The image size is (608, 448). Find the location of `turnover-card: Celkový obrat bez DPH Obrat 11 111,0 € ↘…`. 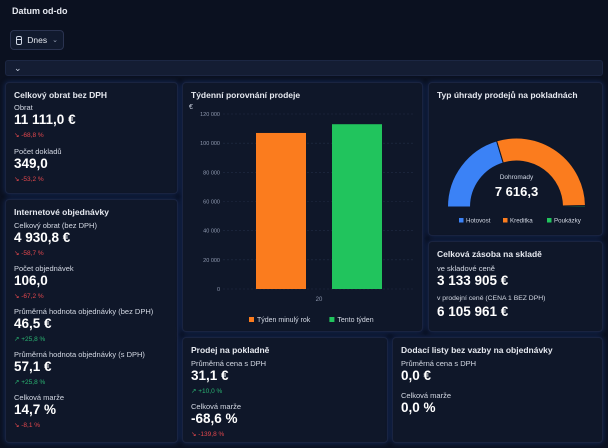

turnover-card: Celkový obrat bez DPH Obrat 11 111,0 € ↘… is located at coordinates (91, 138).